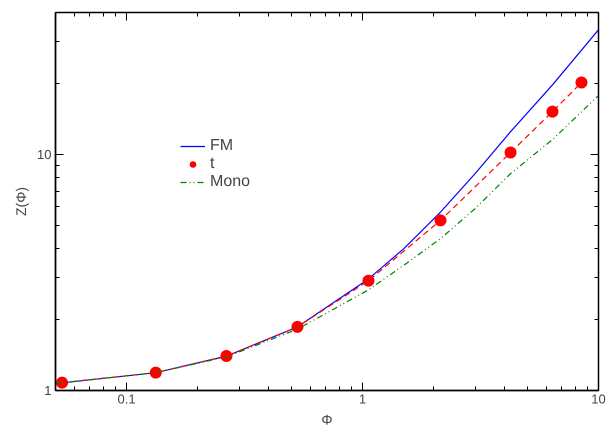 The width and height of the screenshot is (608, 430). Describe the element at coordinates (598, 399) in the screenshot. I see `x-tick-label: 10` at that location.